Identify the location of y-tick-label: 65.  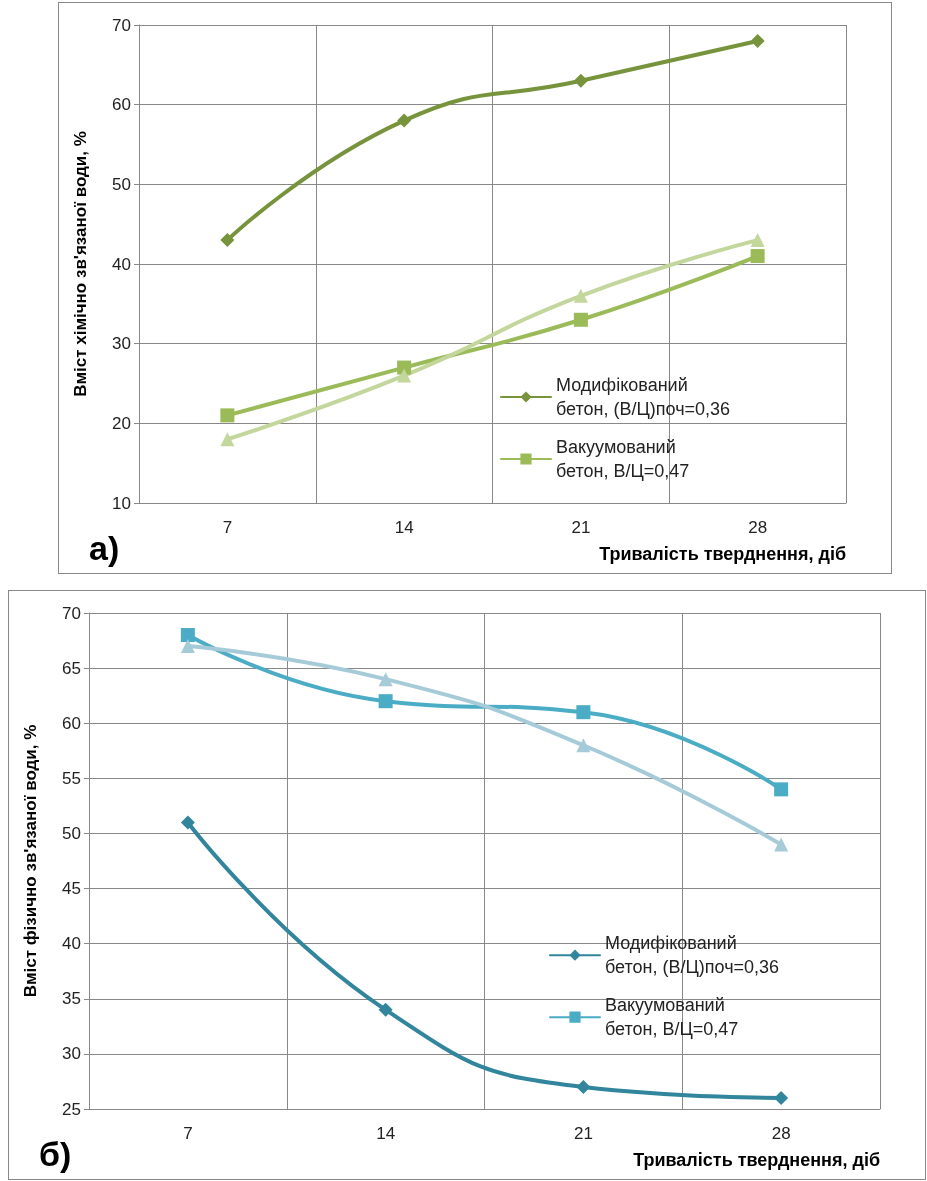
(71, 668).